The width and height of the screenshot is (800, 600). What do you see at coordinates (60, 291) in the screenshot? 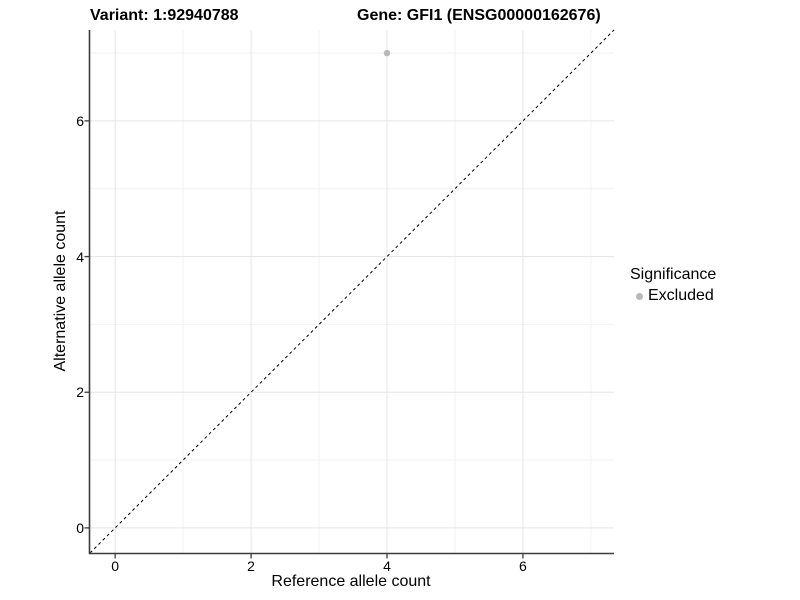
I see `y-axis-title: Alternative allele count` at bounding box center [60, 291].